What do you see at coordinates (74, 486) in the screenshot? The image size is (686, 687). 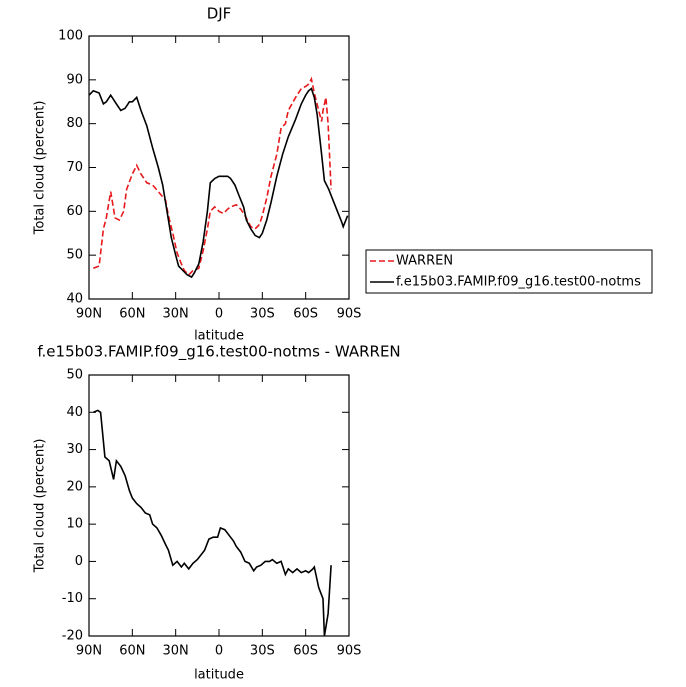 I see `y-tick-label: 20` at bounding box center [74, 486].